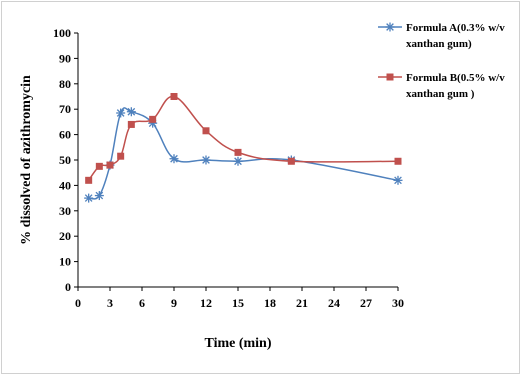 Image resolution: width=523 pixels, height=377 pixels. I want to click on y-tick-label: 20, so click(65, 236).